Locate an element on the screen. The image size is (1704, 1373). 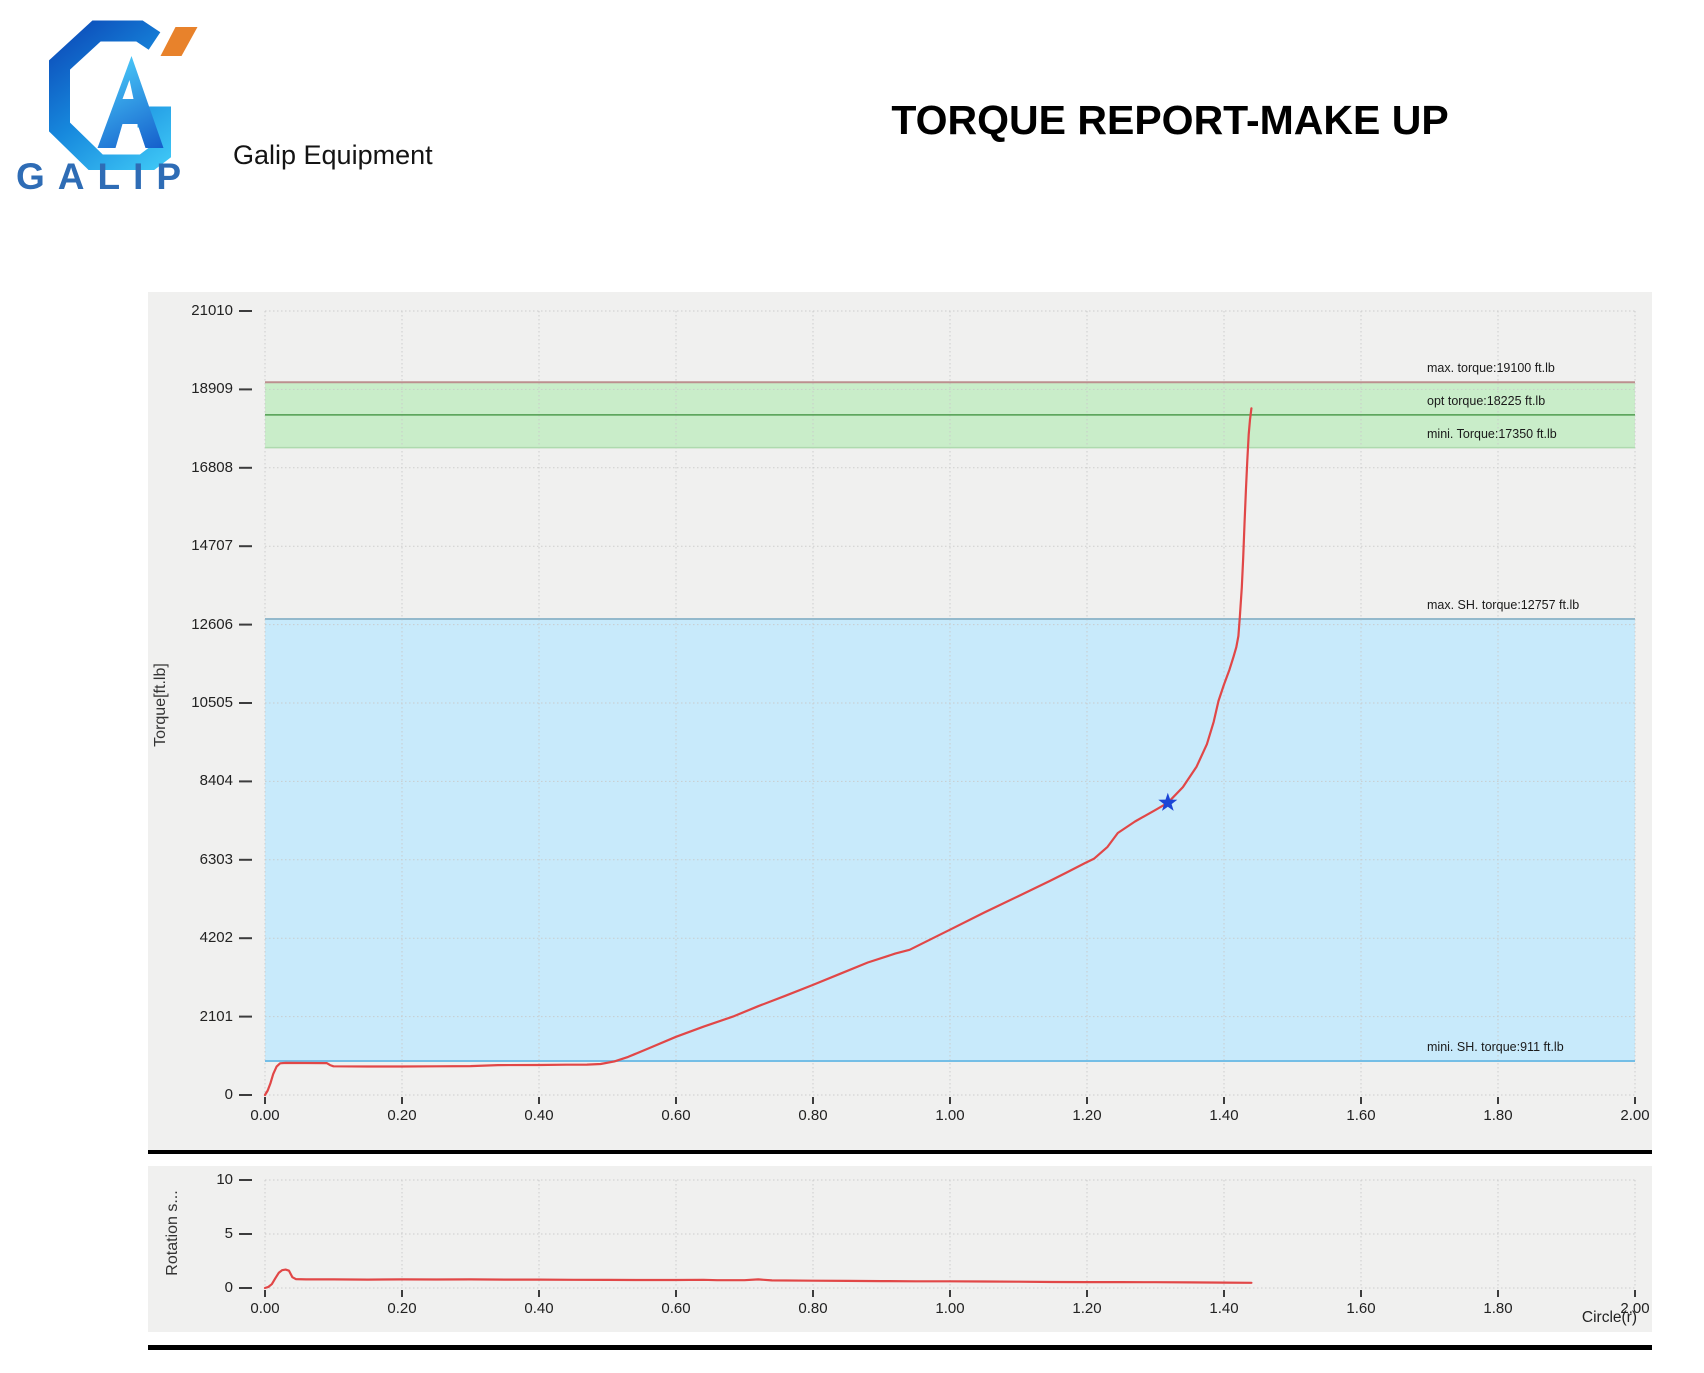
galip-logo-icon is located at coordinates (123, 95).